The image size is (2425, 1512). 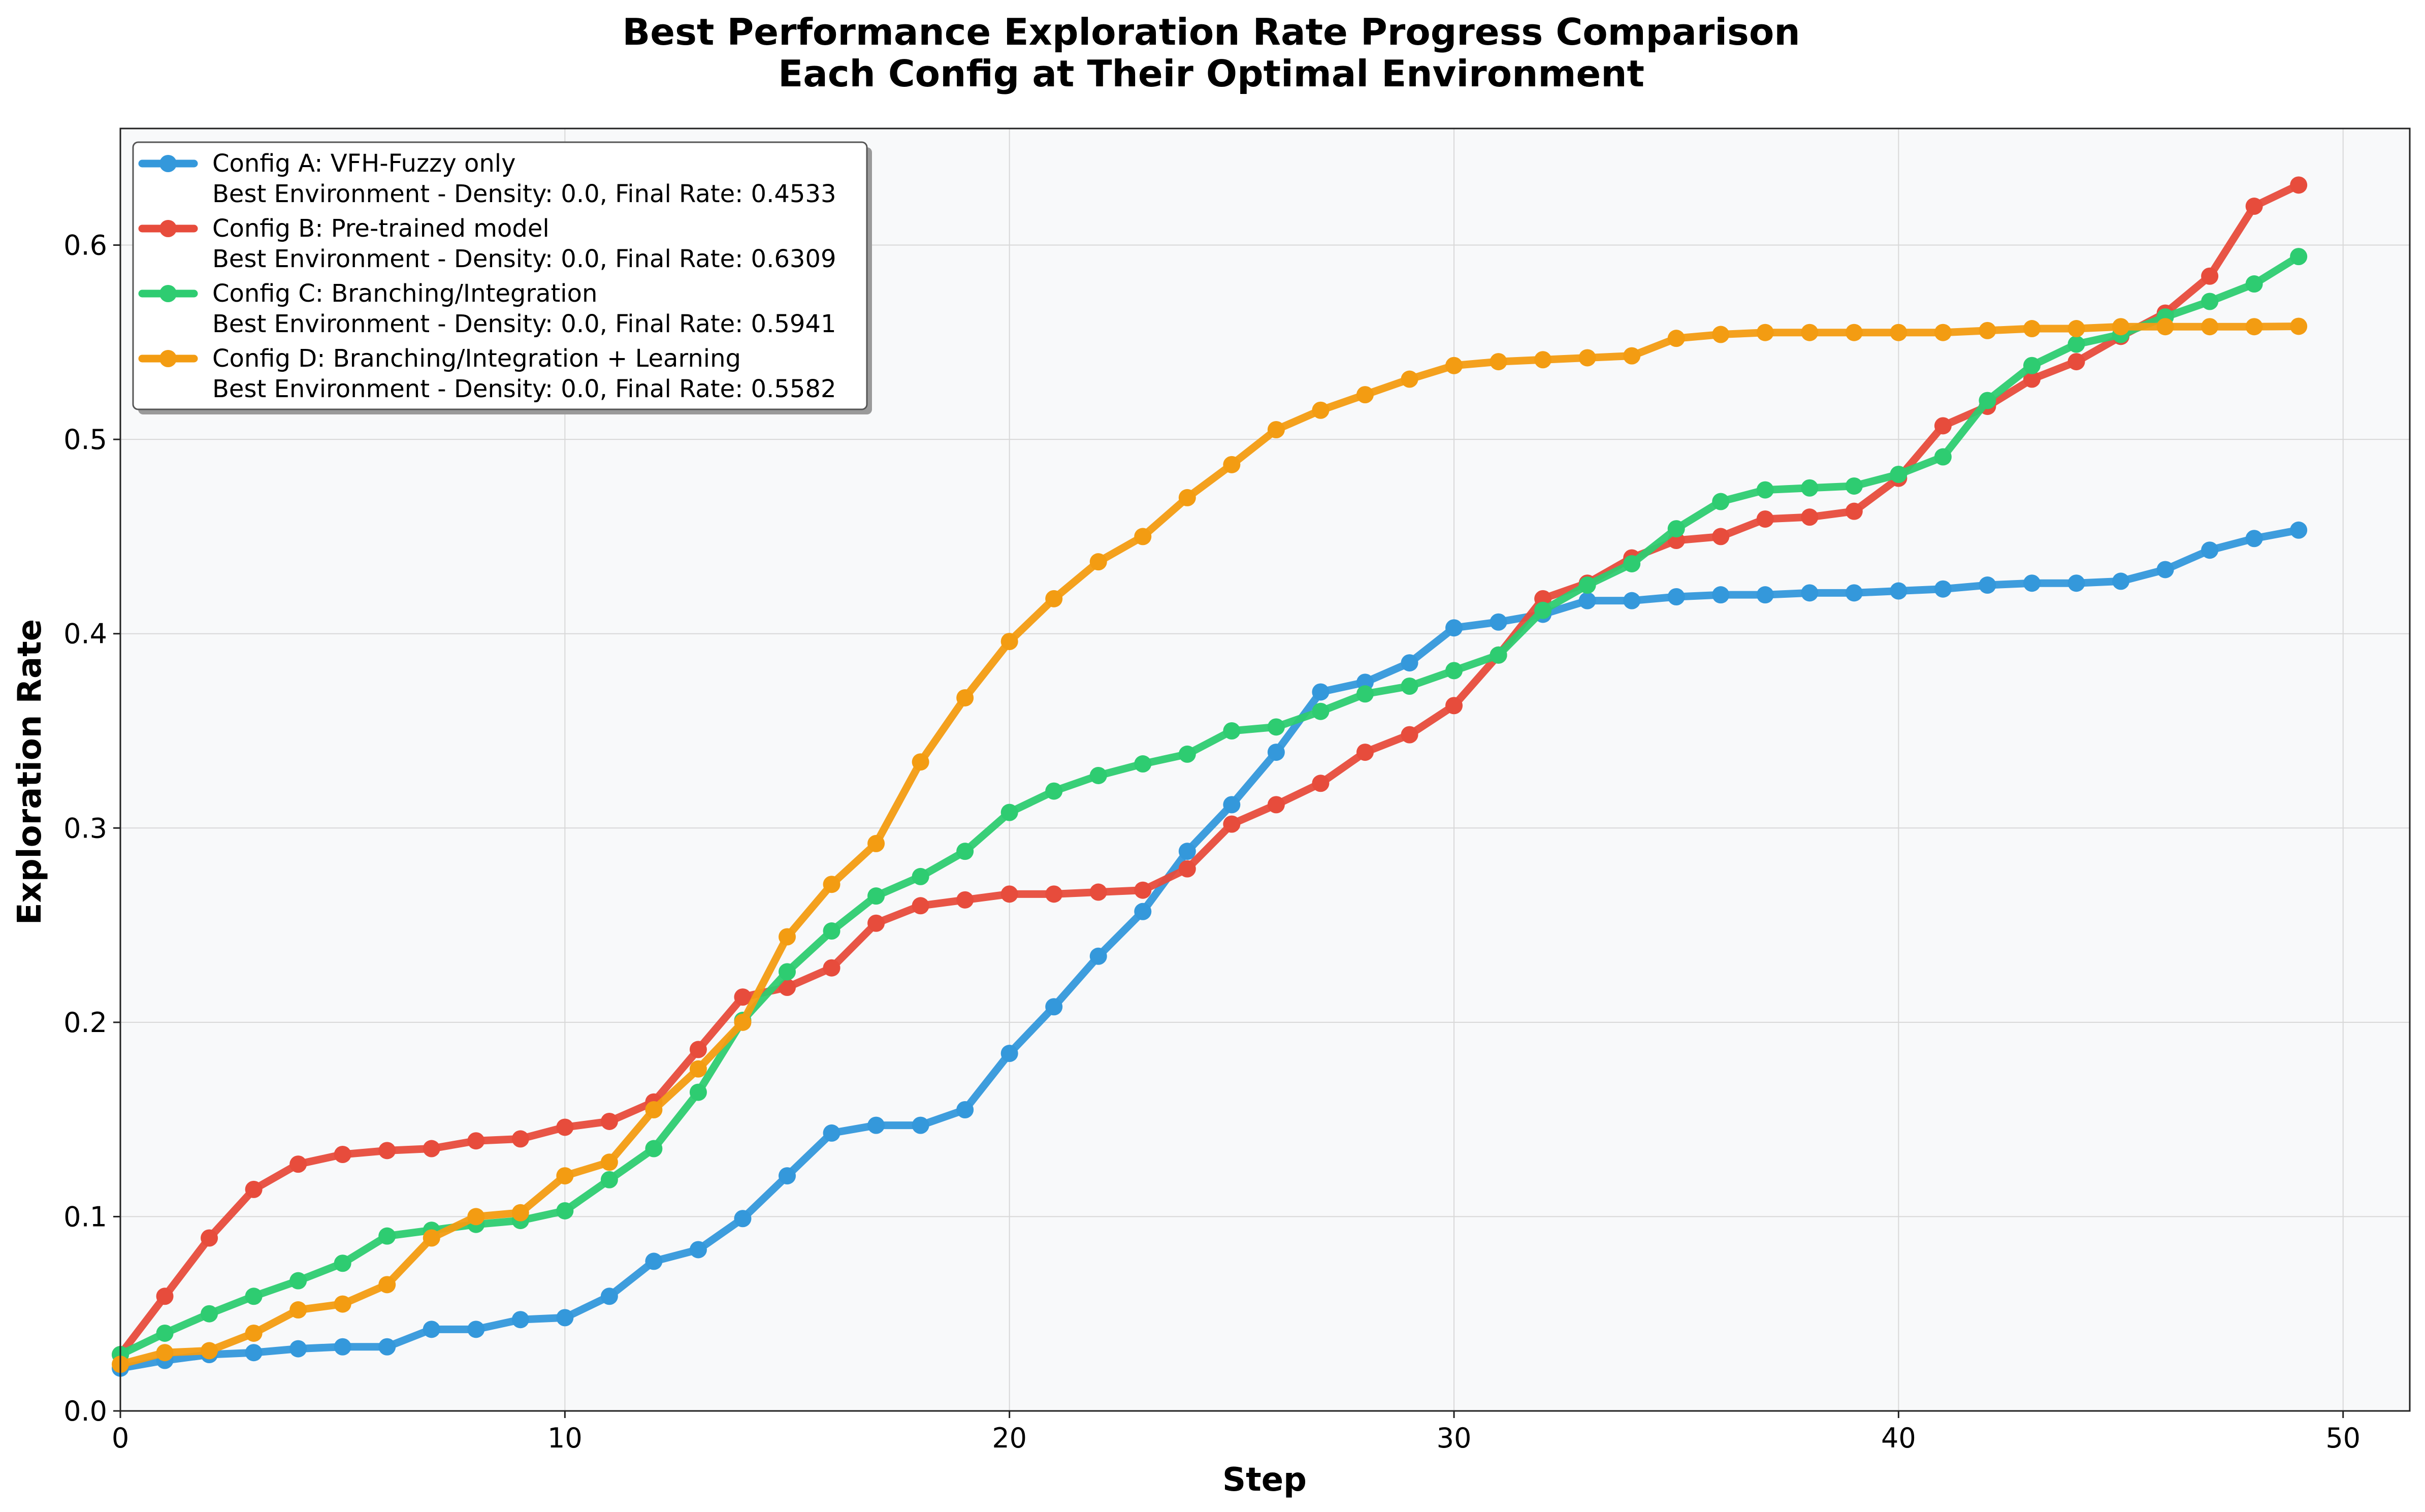 I want to click on y-tick-label: 0.1, so click(x=85, y=1217).